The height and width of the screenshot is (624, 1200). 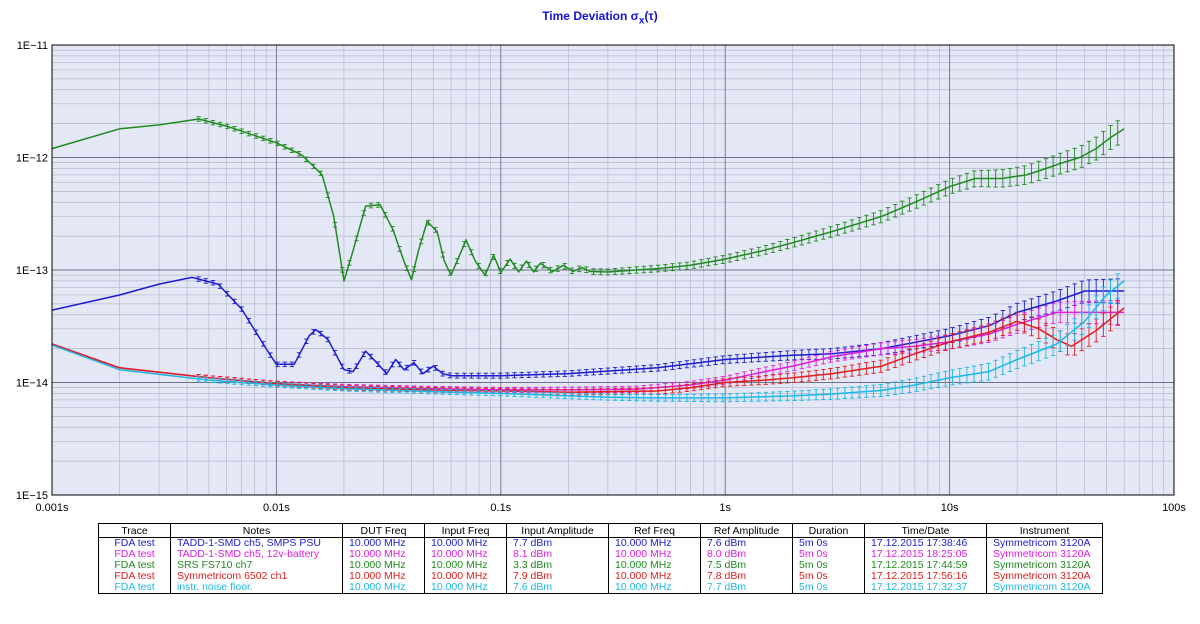 I want to click on y-tick-label: 1E−11, so click(x=32, y=46).